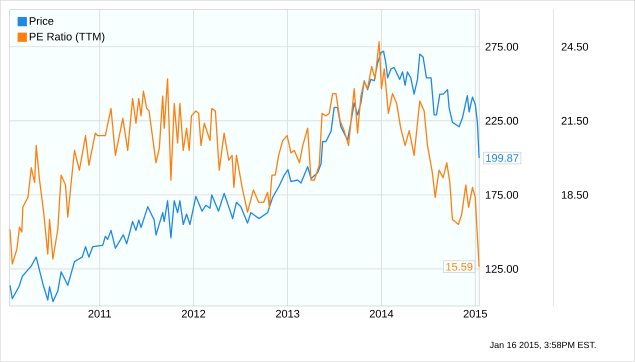  What do you see at coordinates (502, 121) in the screenshot?
I see `y-tick-label: 225.00` at bounding box center [502, 121].